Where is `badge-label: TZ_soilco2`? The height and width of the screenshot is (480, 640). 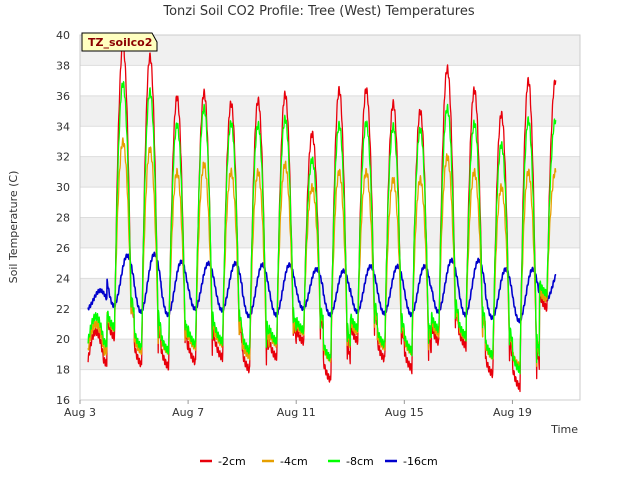
badge-label: TZ_soilco2 is located at coordinates (120, 42).